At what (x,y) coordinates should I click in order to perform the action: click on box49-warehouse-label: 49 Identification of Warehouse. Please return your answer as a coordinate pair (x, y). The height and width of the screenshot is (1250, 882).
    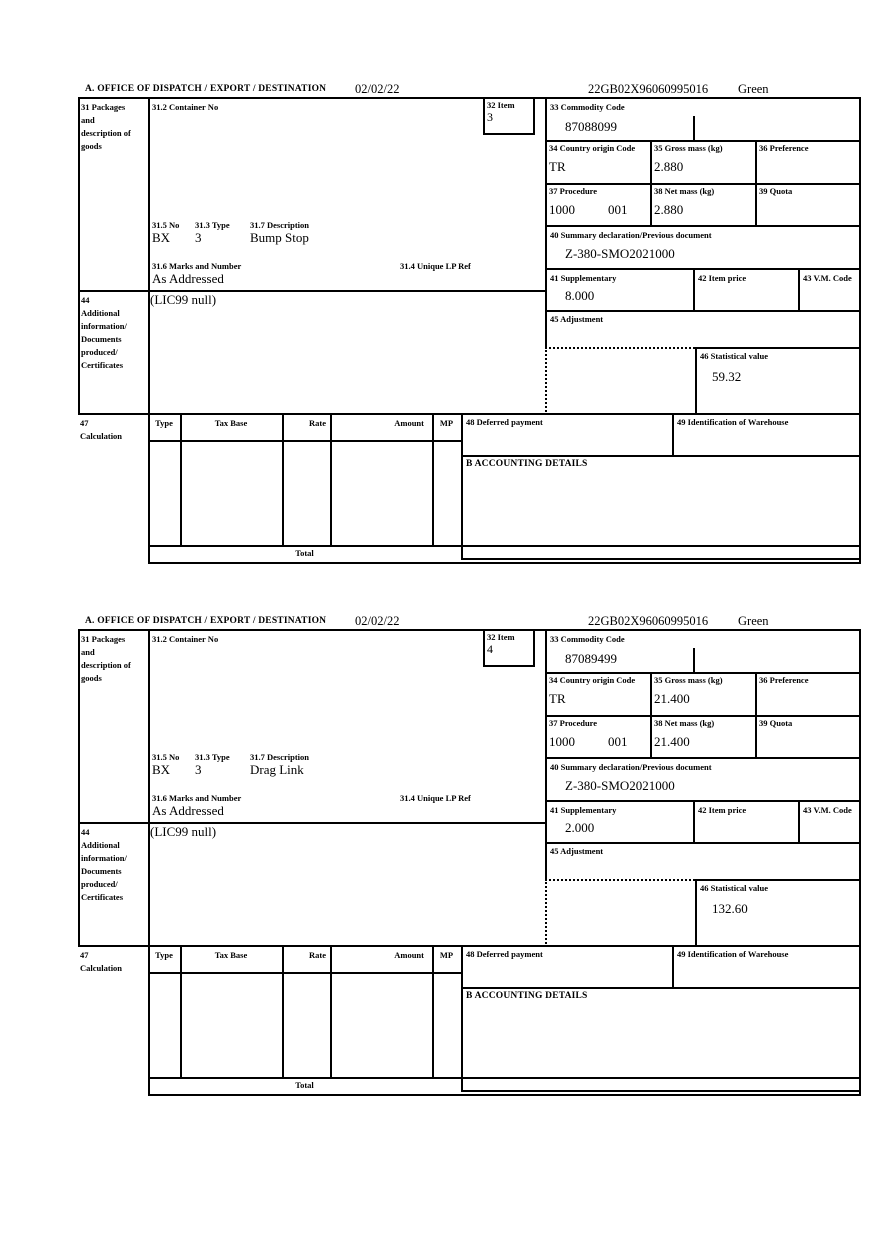
    Looking at the image, I should click on (733, 954).